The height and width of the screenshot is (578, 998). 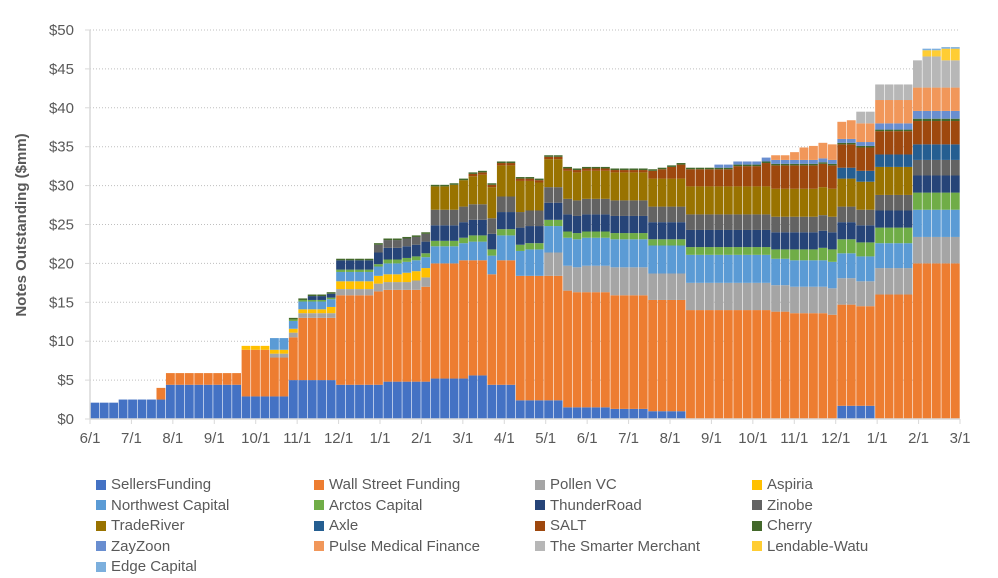 What do you see at coordinates (61, 263) in the screenshot?
I see `y-tick-label: $20` at bounding box center [61, 263].